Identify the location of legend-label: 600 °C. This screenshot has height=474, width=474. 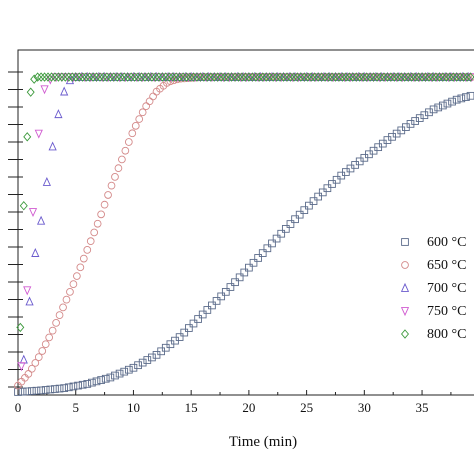
(446, 242).